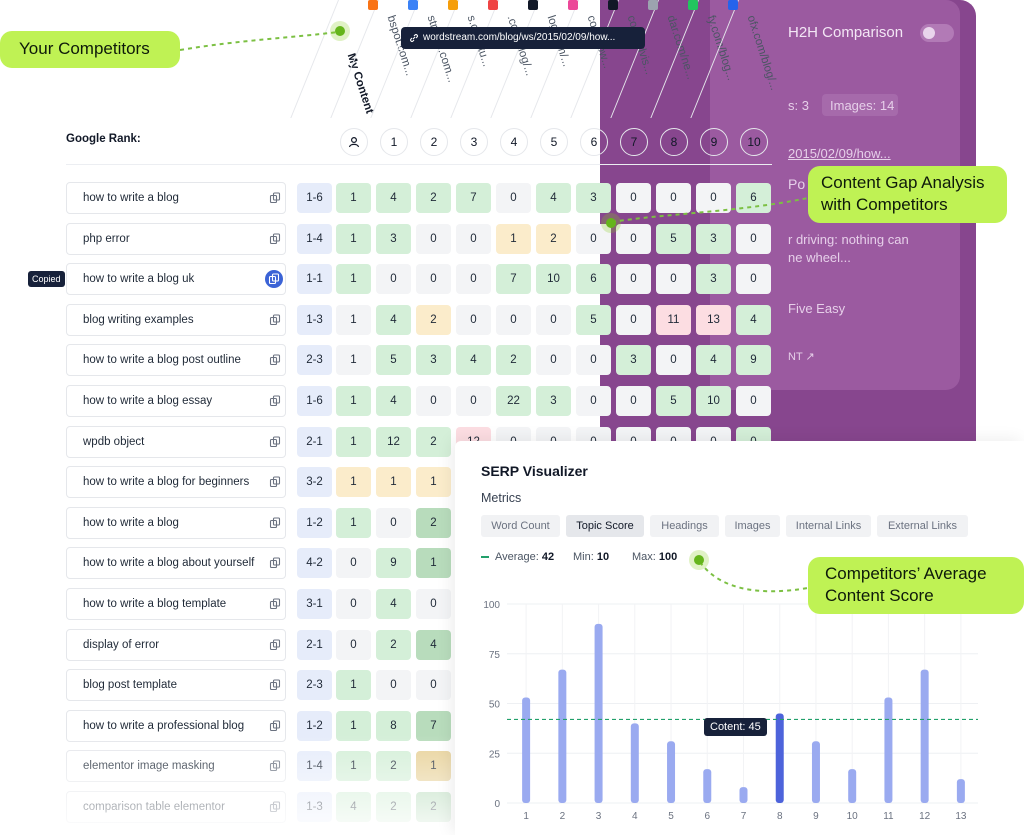 This screenshot has height=835, width=1024. What do you see at coordinates (684, 526) in the screenshot?
I see `metric-tab-headings: Headings` at bounding box center [684, 526].